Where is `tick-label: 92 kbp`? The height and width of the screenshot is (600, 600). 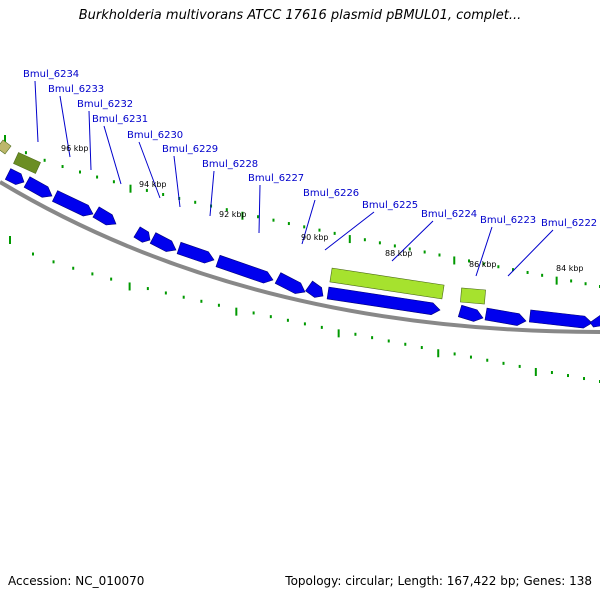 tick-label: 92 kbp is located at coordinates (233, 214).